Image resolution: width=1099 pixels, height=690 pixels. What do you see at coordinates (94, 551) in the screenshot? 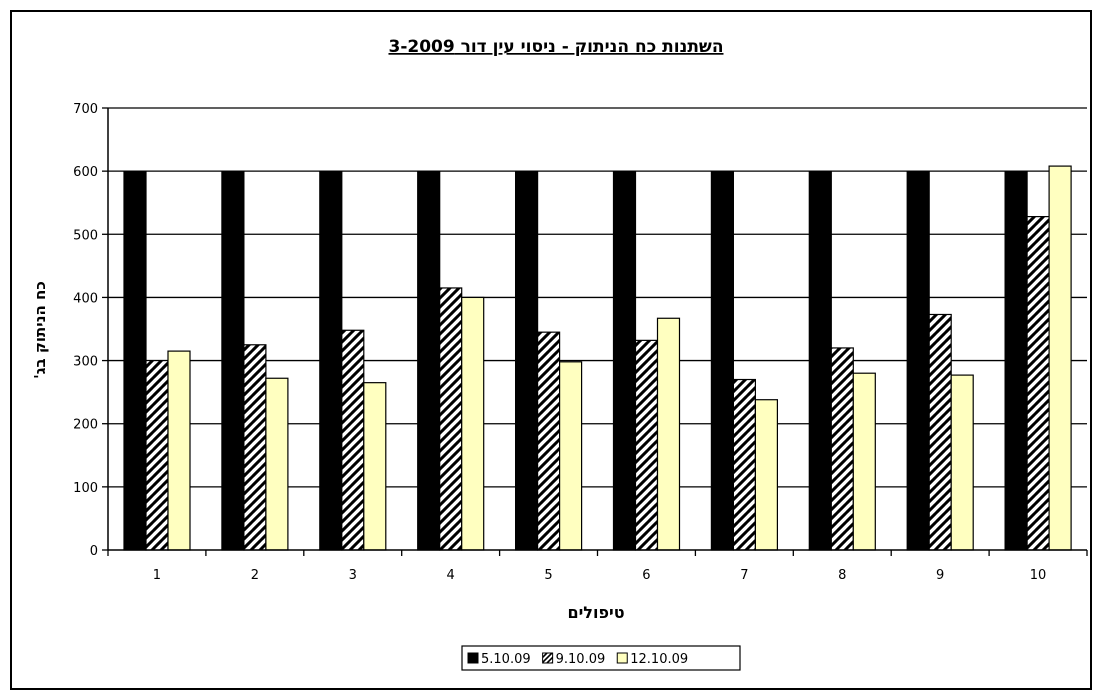
I see `y-tick-label: 0` at bounding box center [94, 551].